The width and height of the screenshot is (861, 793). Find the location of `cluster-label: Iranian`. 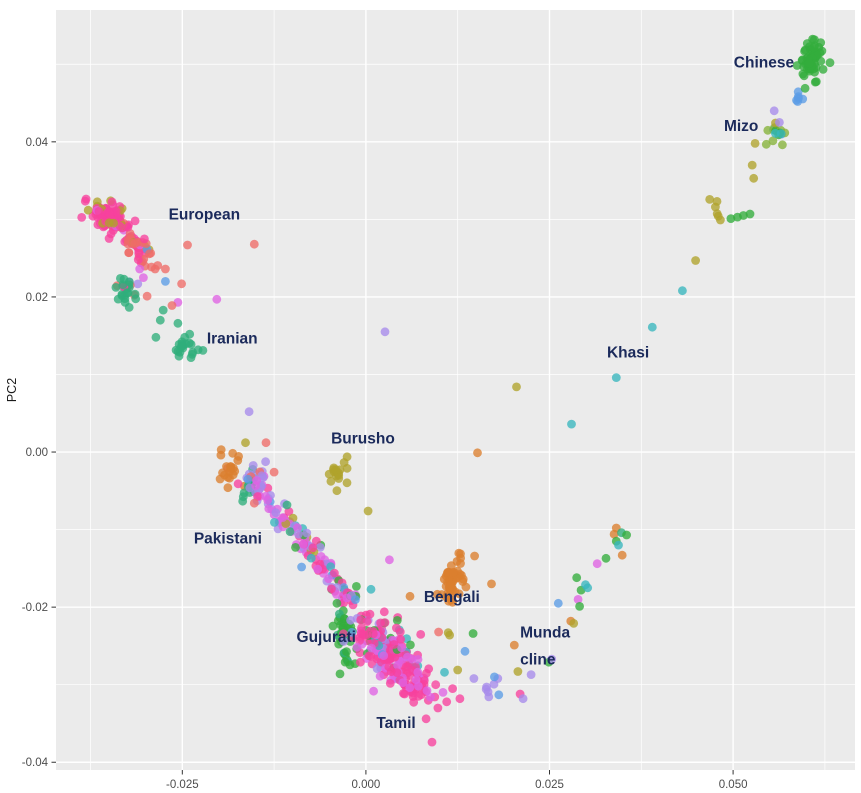

cluster-label: Iranian is located at coordinates (232, 339).